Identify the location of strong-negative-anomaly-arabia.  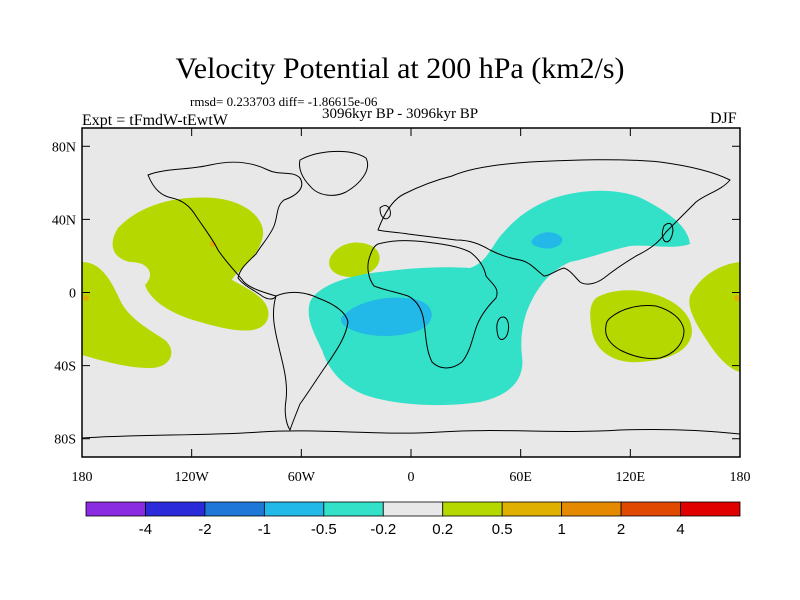
(547, 240).